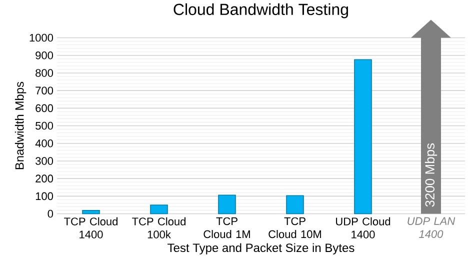 The width and height of the screenshot is (474, 275). Describe the element at coordinates (91, 227) in the screenshot. I see `x-tick-label: TCP Cloud 1400` at that location.